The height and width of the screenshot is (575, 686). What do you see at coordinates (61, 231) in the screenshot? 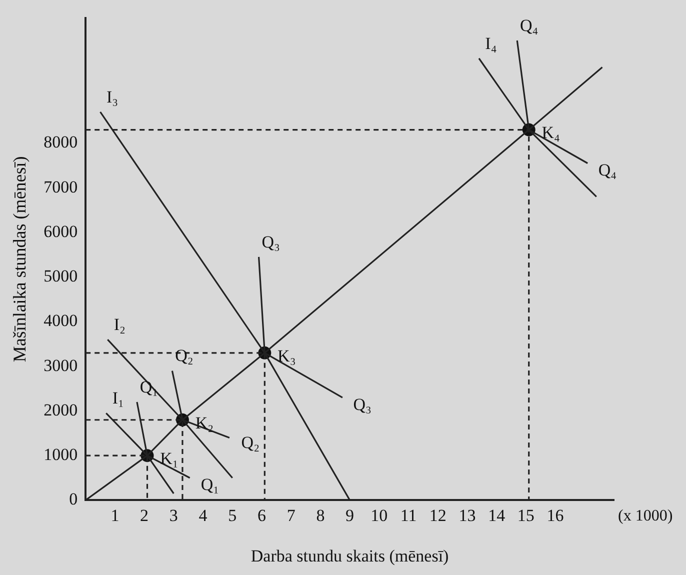
I see `y-tick-label: 6000` at bounding box center [61, 231].